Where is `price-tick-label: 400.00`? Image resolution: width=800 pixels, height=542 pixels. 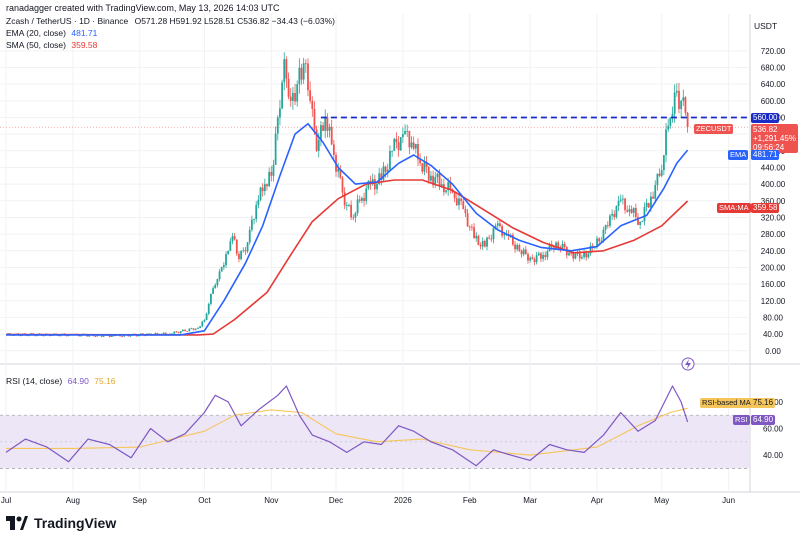 price-tick-label: 400.00 is located at coordinates (773, 184).